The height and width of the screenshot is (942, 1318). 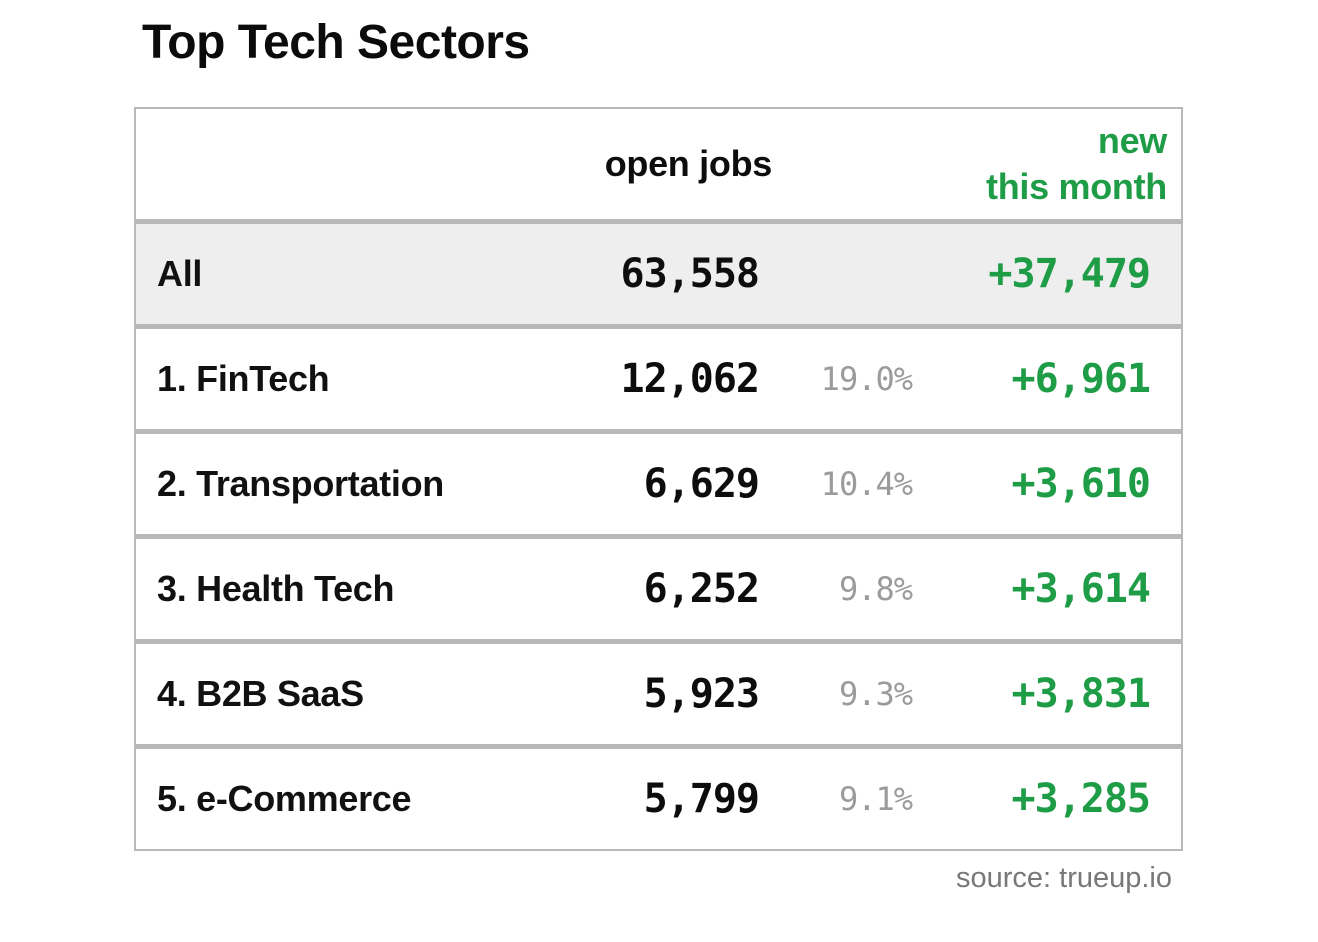 I want to click on table-row: 2. Transportation 6,629 10.4% +3,610, so click(x=658, y=484).